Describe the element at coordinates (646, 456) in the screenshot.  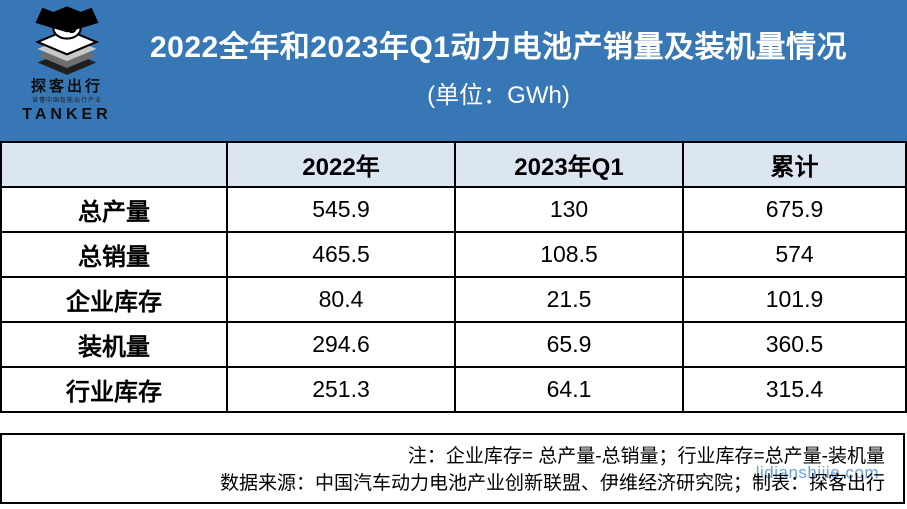
I see `footnote-note: 注：企业库存= 总产量-总销量；行业库存=总产量-装机量` at that location.